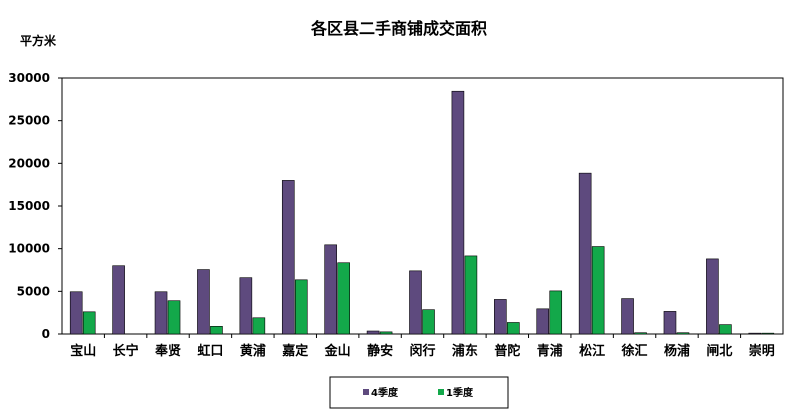 The image size is (799, 419). Describe the element at coordinates (507, 351) in the screenshot. I see `x-tick-label: 普陀` at that location.